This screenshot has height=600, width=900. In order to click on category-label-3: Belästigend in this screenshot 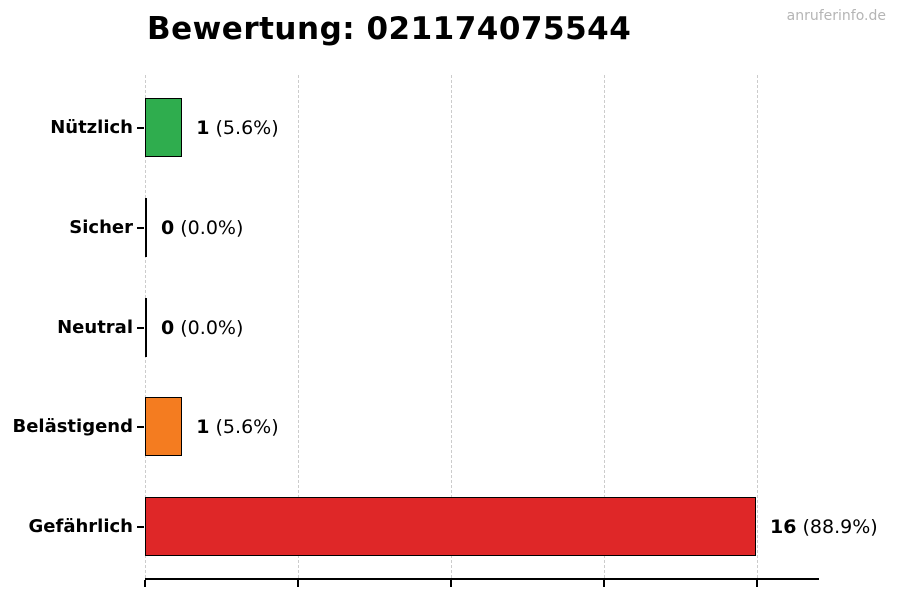, I will do `click(72, 427)`.